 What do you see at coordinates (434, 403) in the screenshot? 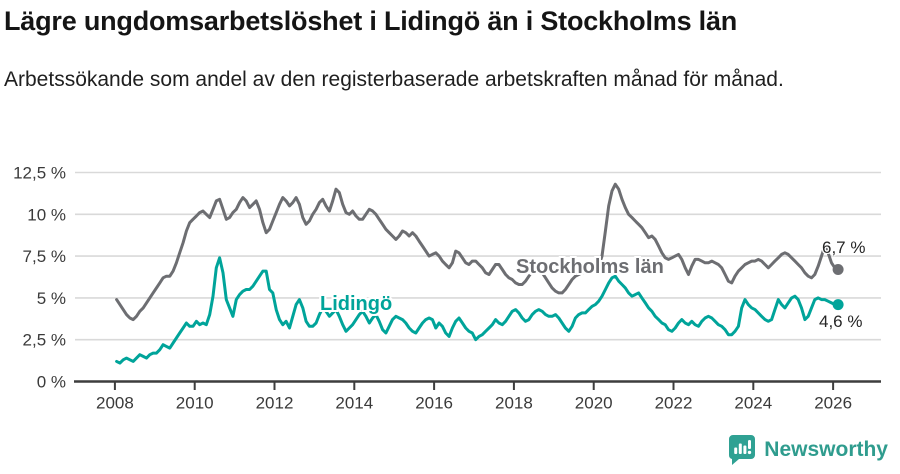
I see `x-tick-label: 2016` at bounding box center [434, 403].